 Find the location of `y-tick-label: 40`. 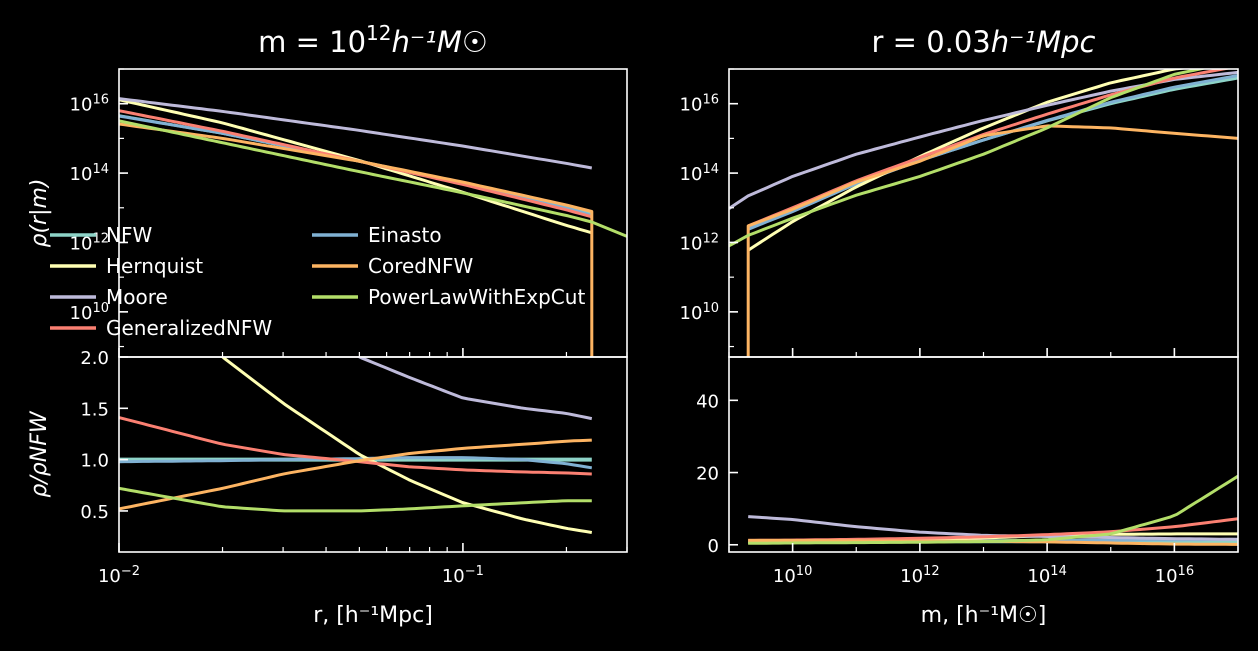

y-tick-label: 40 is located at coordinates (707, 401).